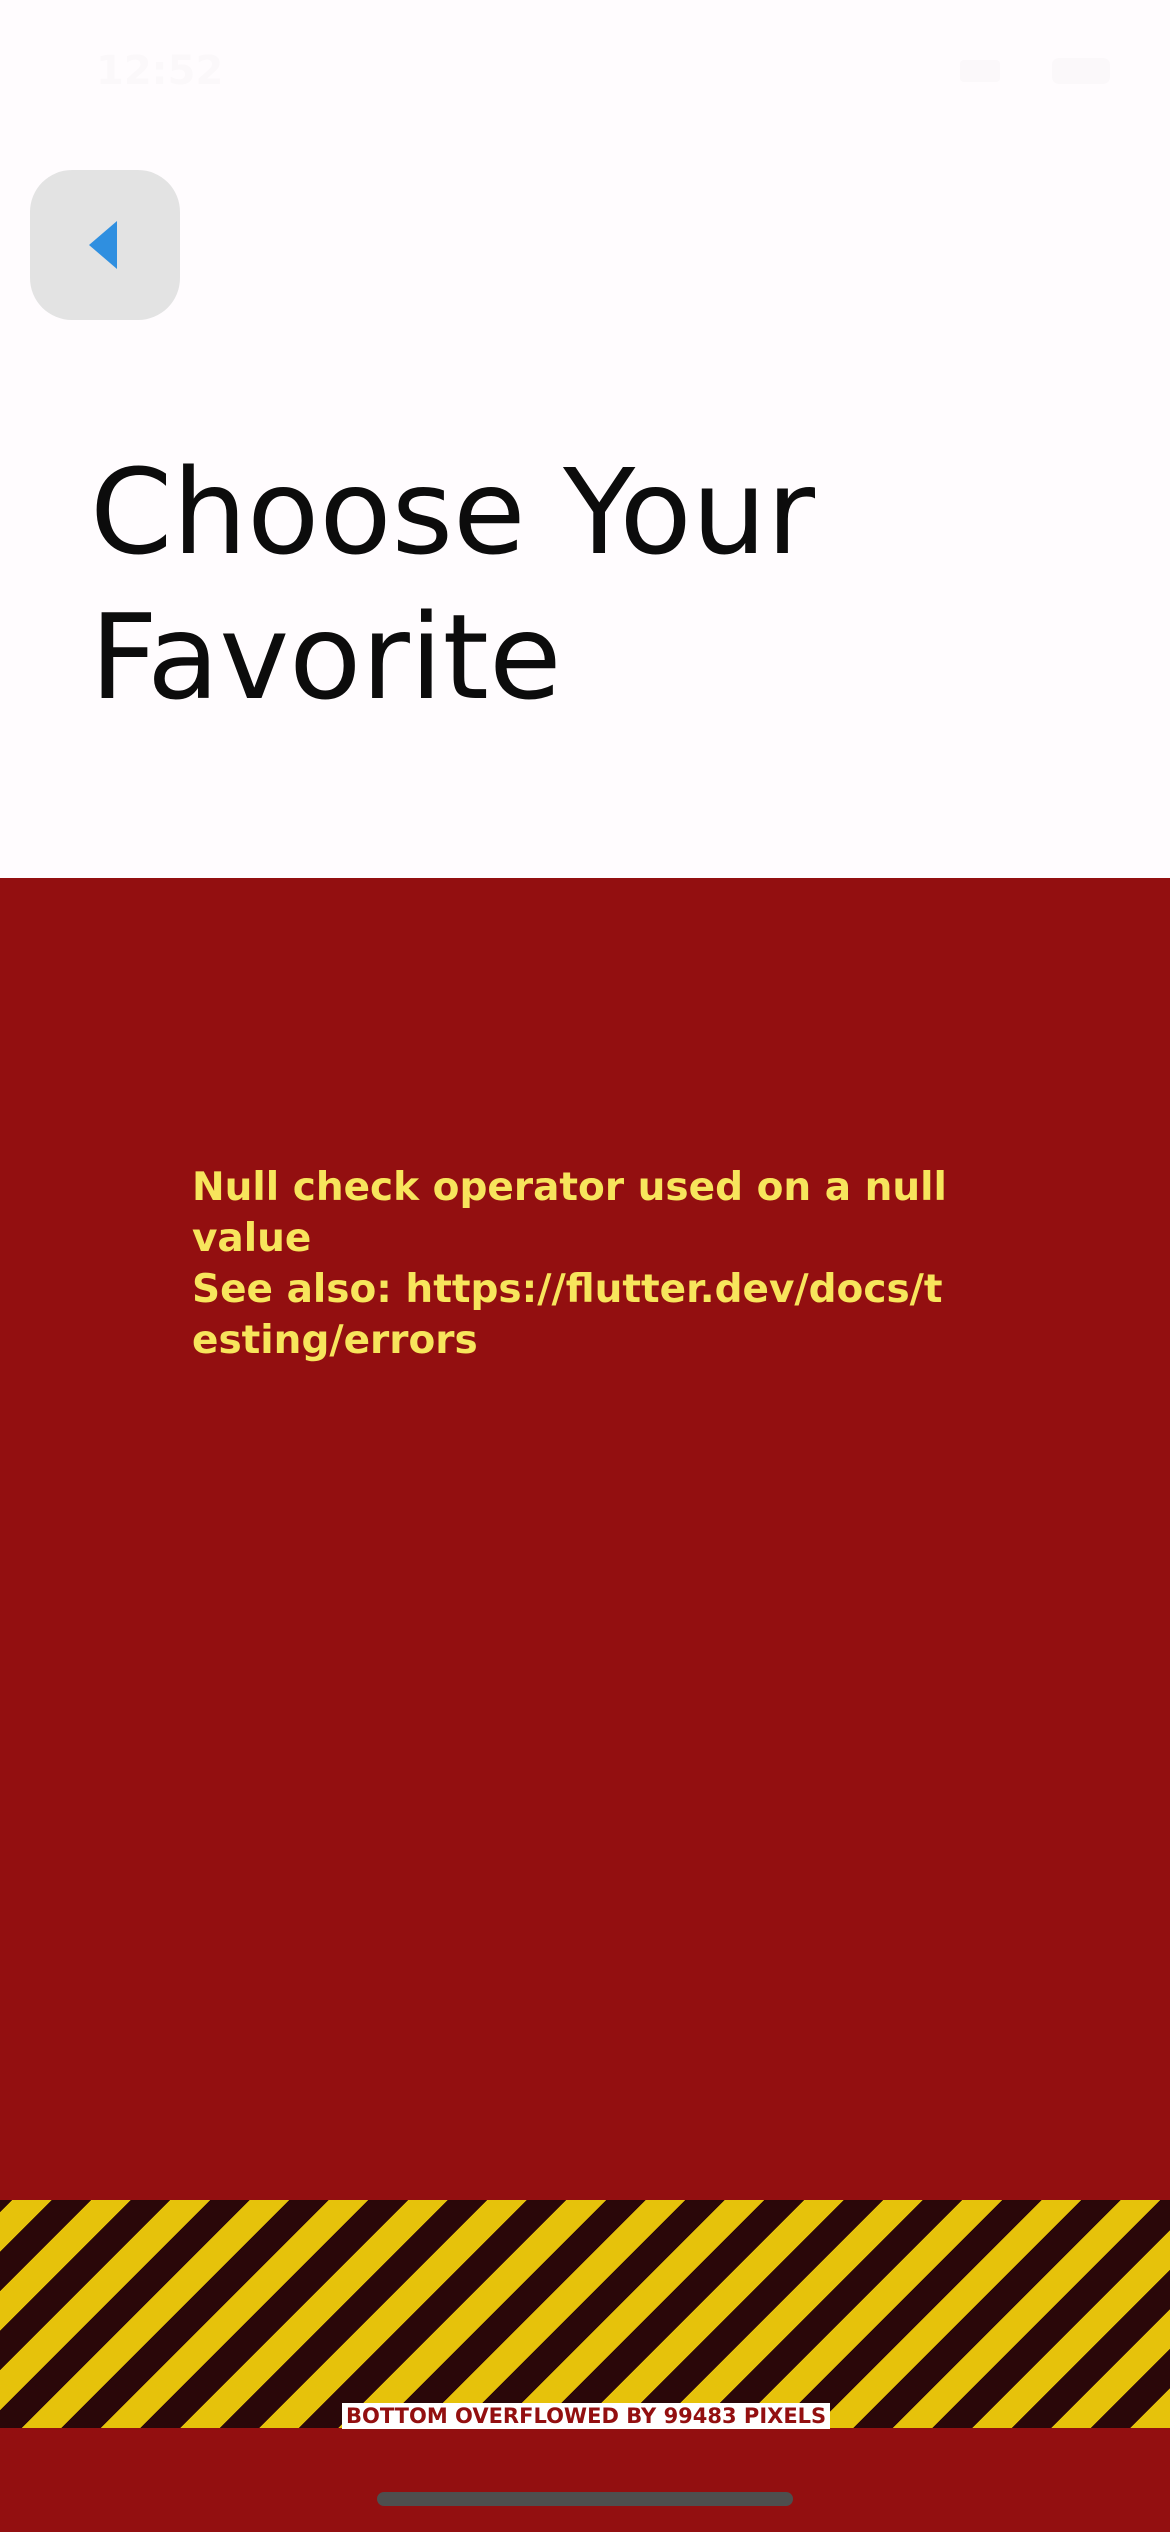 This screenshot has height=2532, width=1170. I want to click on home-indicator, so click(585, 2499).